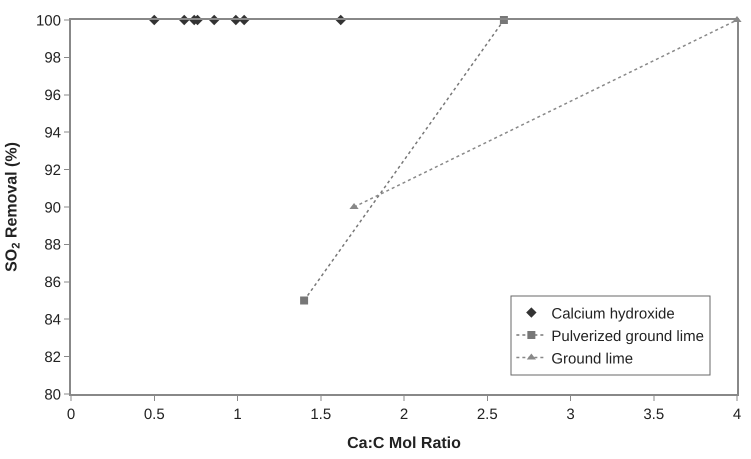 Image resolution: width=751 pixels, height=459 pixels. I want to click on x-tick-label: 0, so click(71, 414).